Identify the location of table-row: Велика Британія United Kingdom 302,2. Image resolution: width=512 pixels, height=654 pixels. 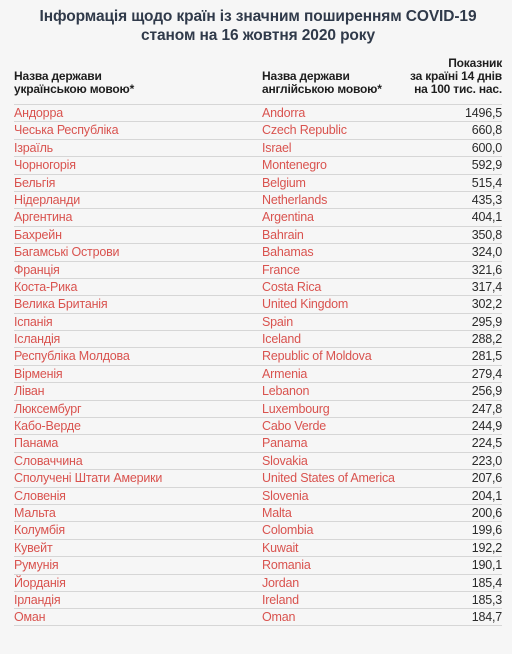
(258, 303).